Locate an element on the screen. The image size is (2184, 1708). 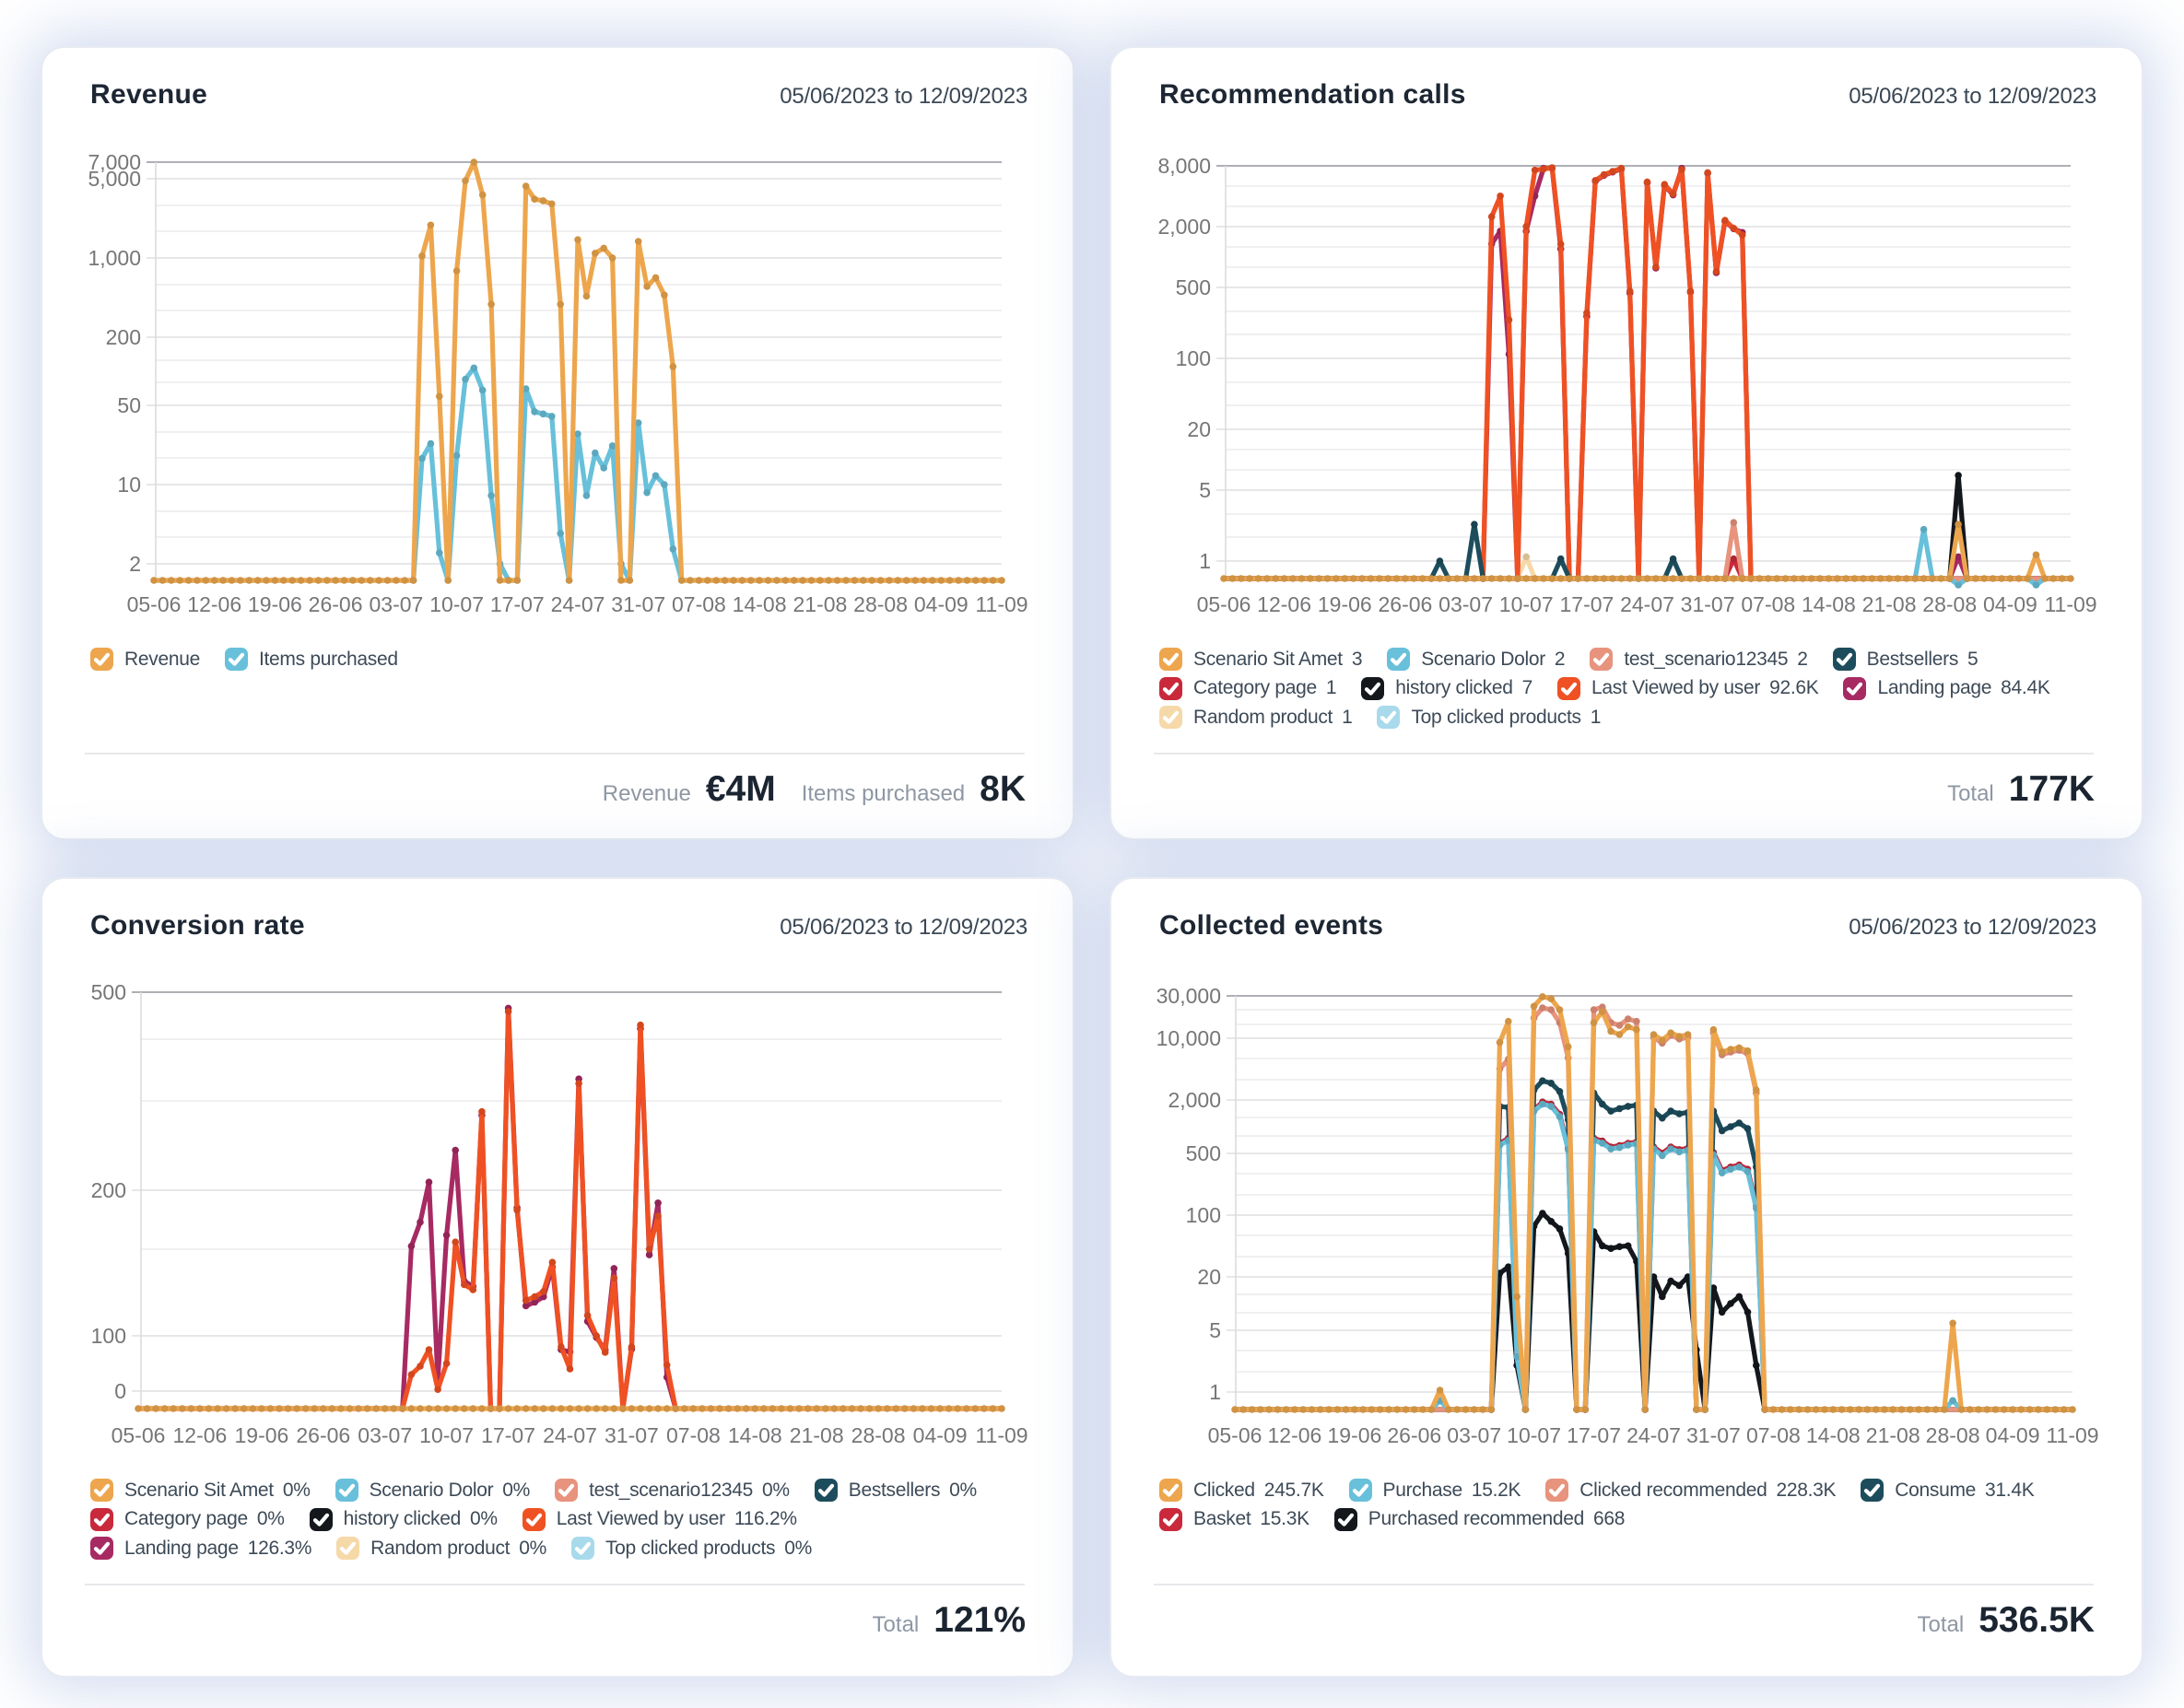
svg-text: 2 is located at coordinates (135, 564).